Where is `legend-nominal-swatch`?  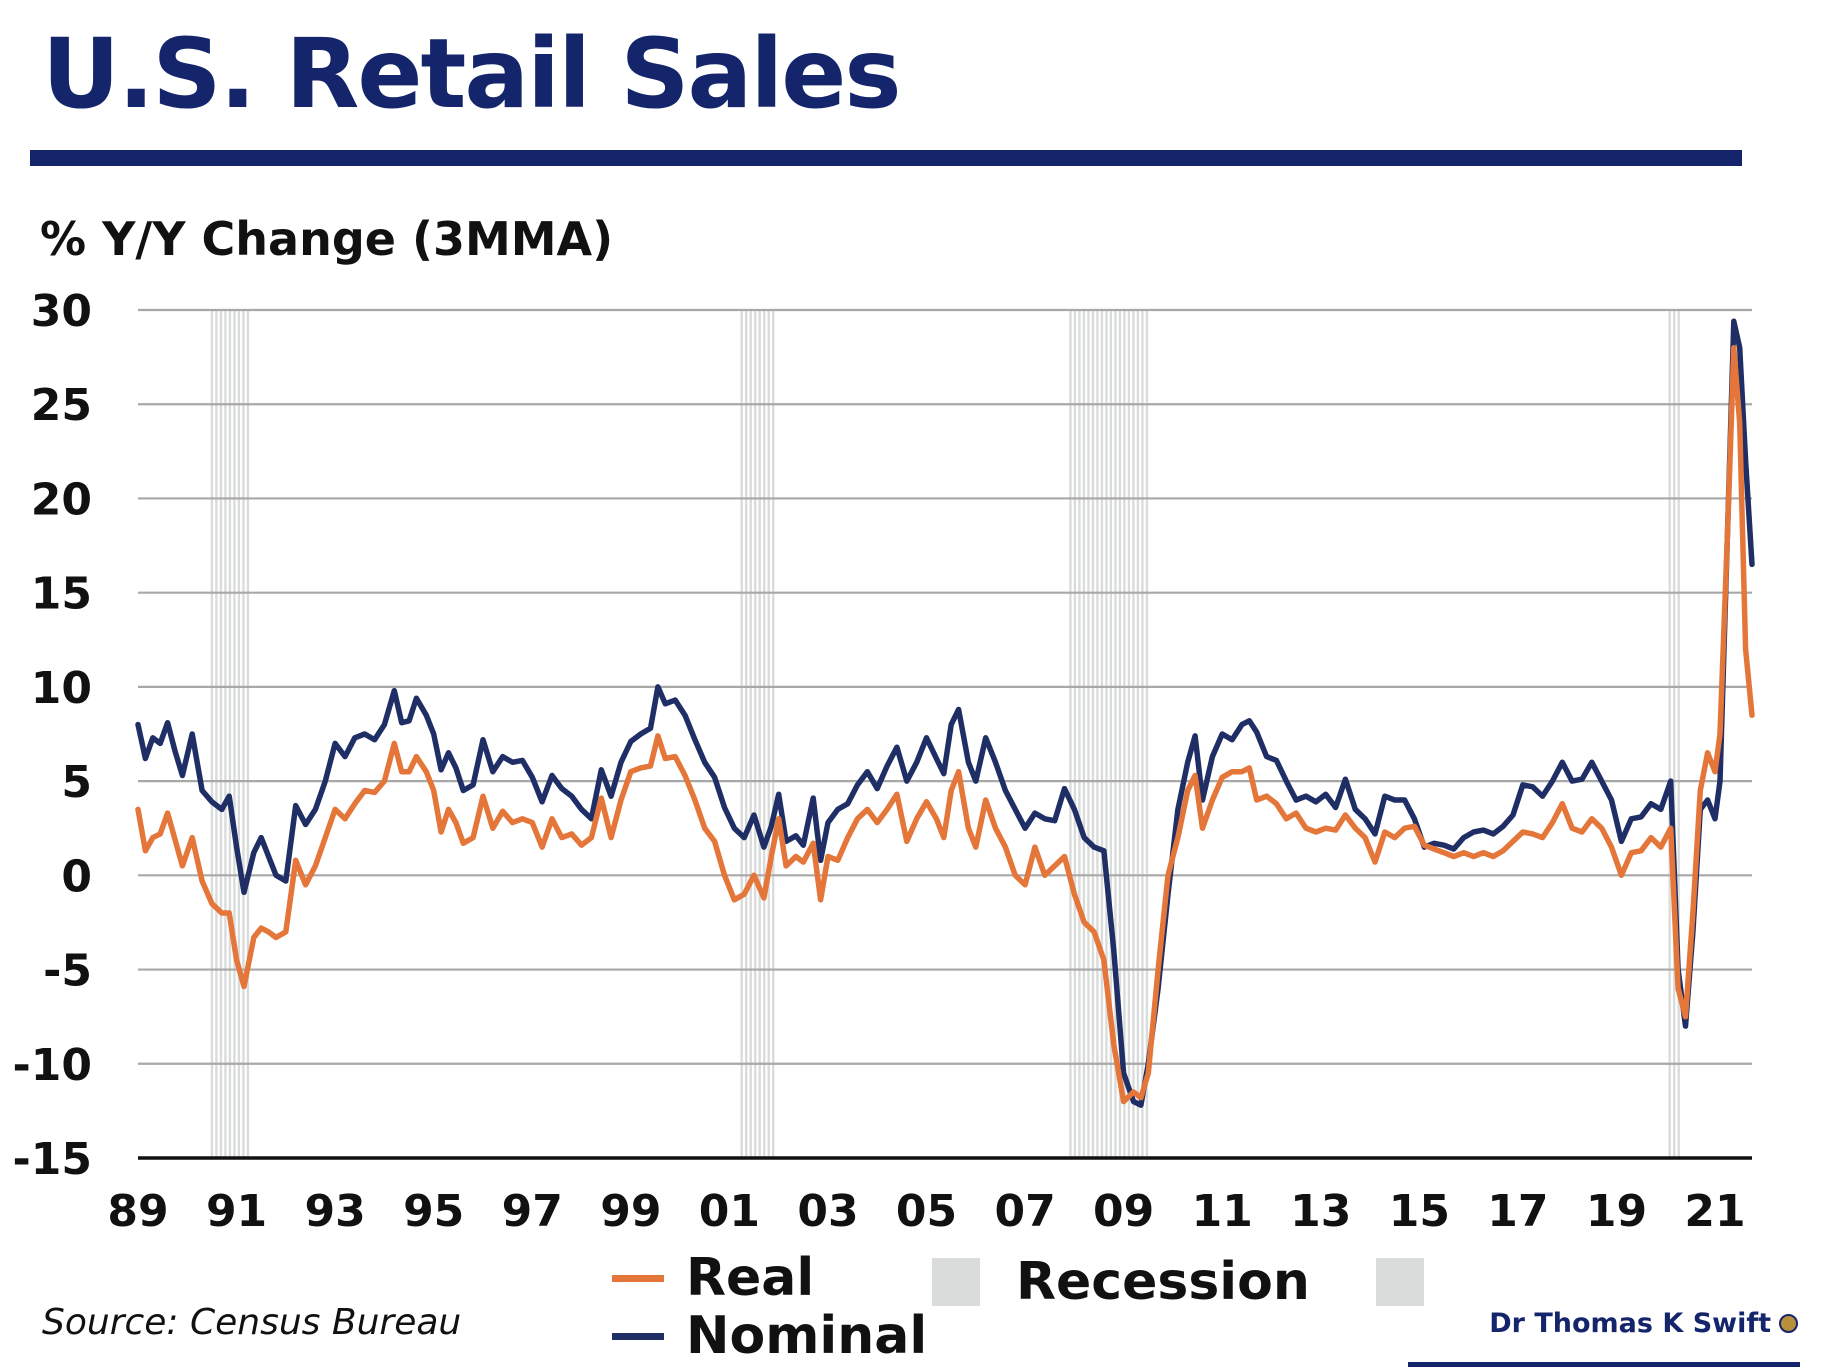 legend-nominal-swatch is located at coordinates (638, 1336).